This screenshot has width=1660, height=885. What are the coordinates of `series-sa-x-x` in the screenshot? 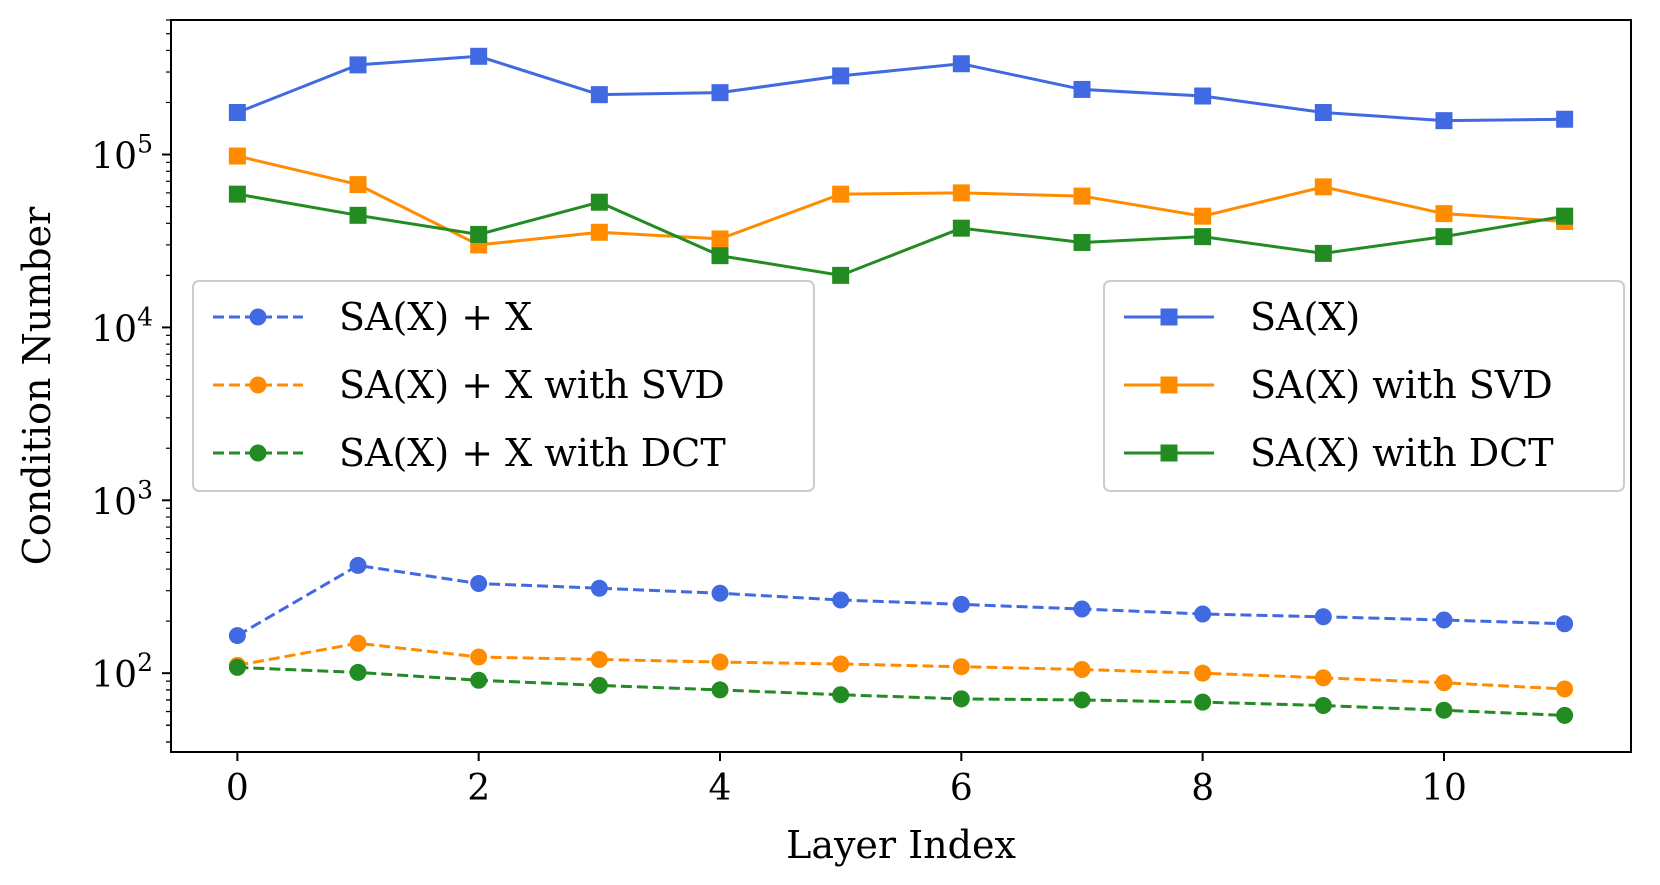 It's located at (901, 600).